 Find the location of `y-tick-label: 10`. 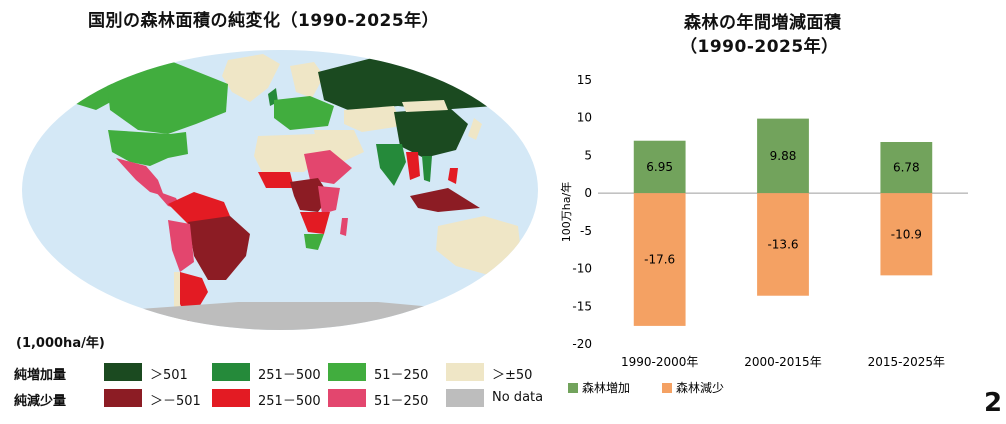

y-tick-label: 10 is located at coordinates (584, 118).